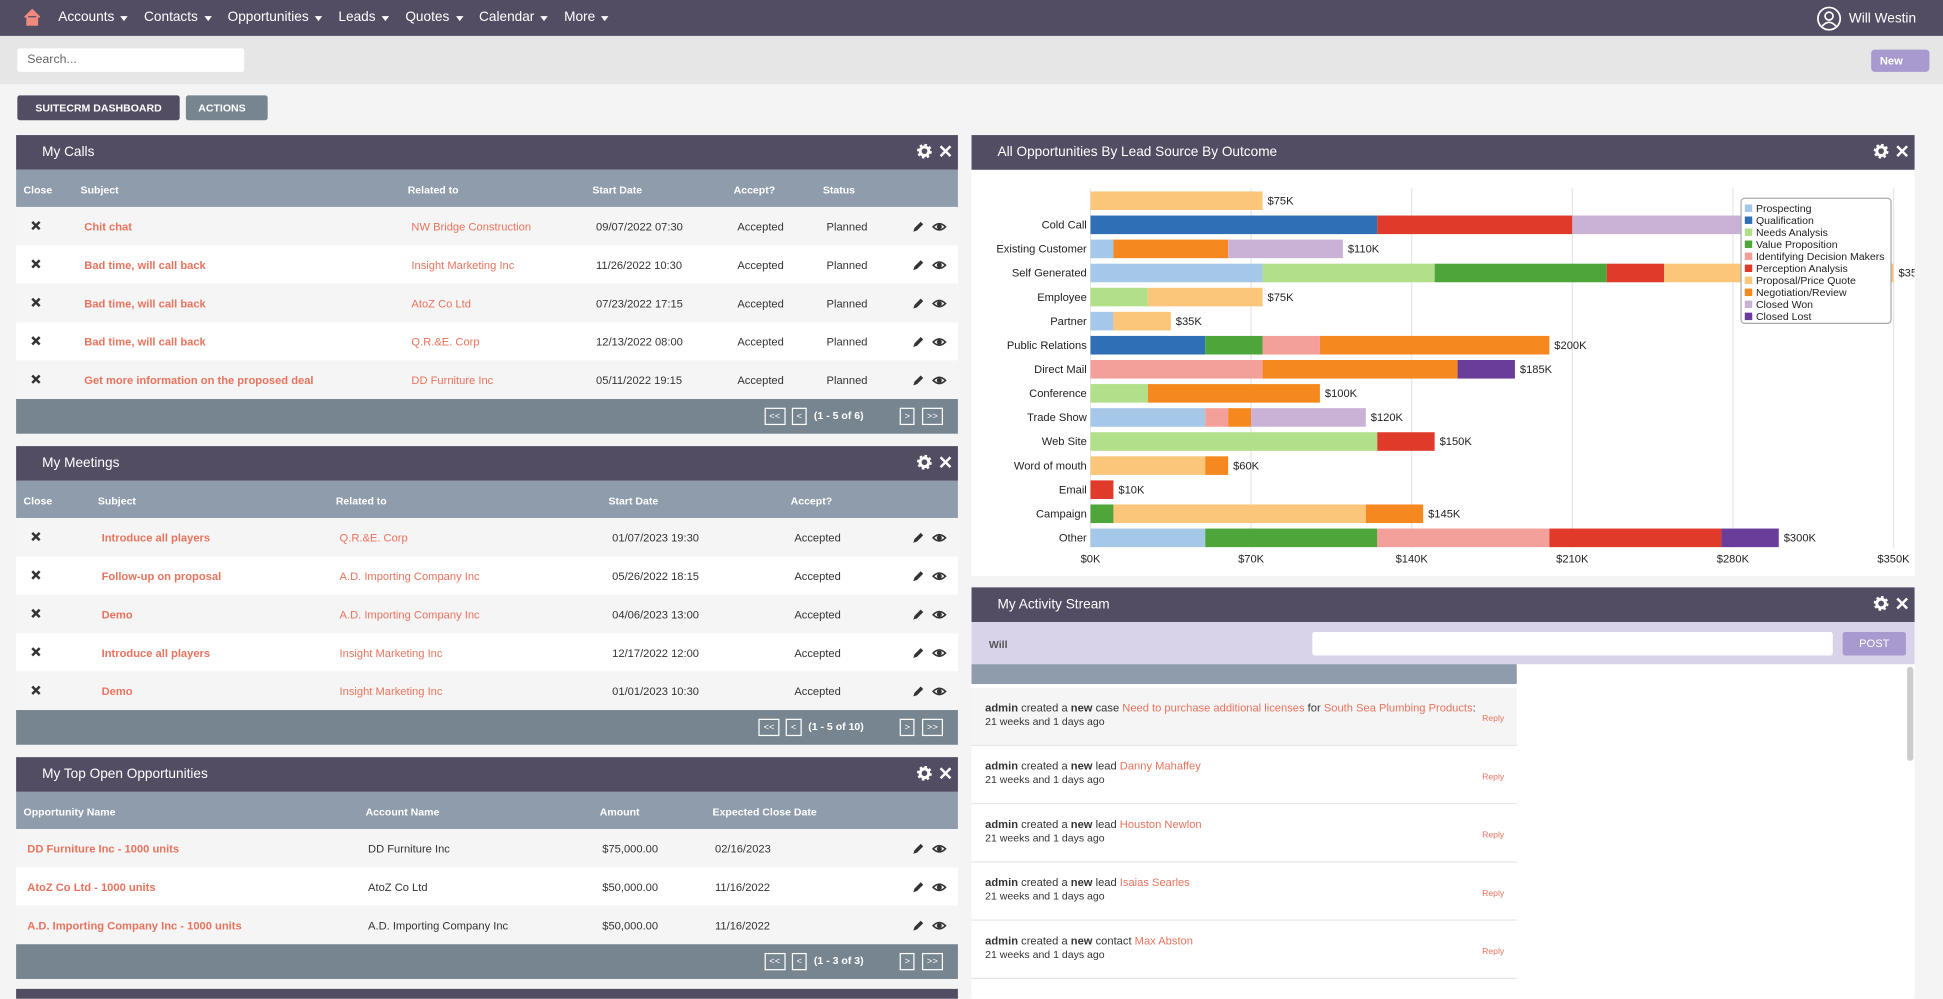 The image size is (1943, 999). What do you see at coordinates (91, 887) in the screenshot?
I see `table-cell: AtoZ Co Ltd - 1000 units` at bounding box center [91, 887].